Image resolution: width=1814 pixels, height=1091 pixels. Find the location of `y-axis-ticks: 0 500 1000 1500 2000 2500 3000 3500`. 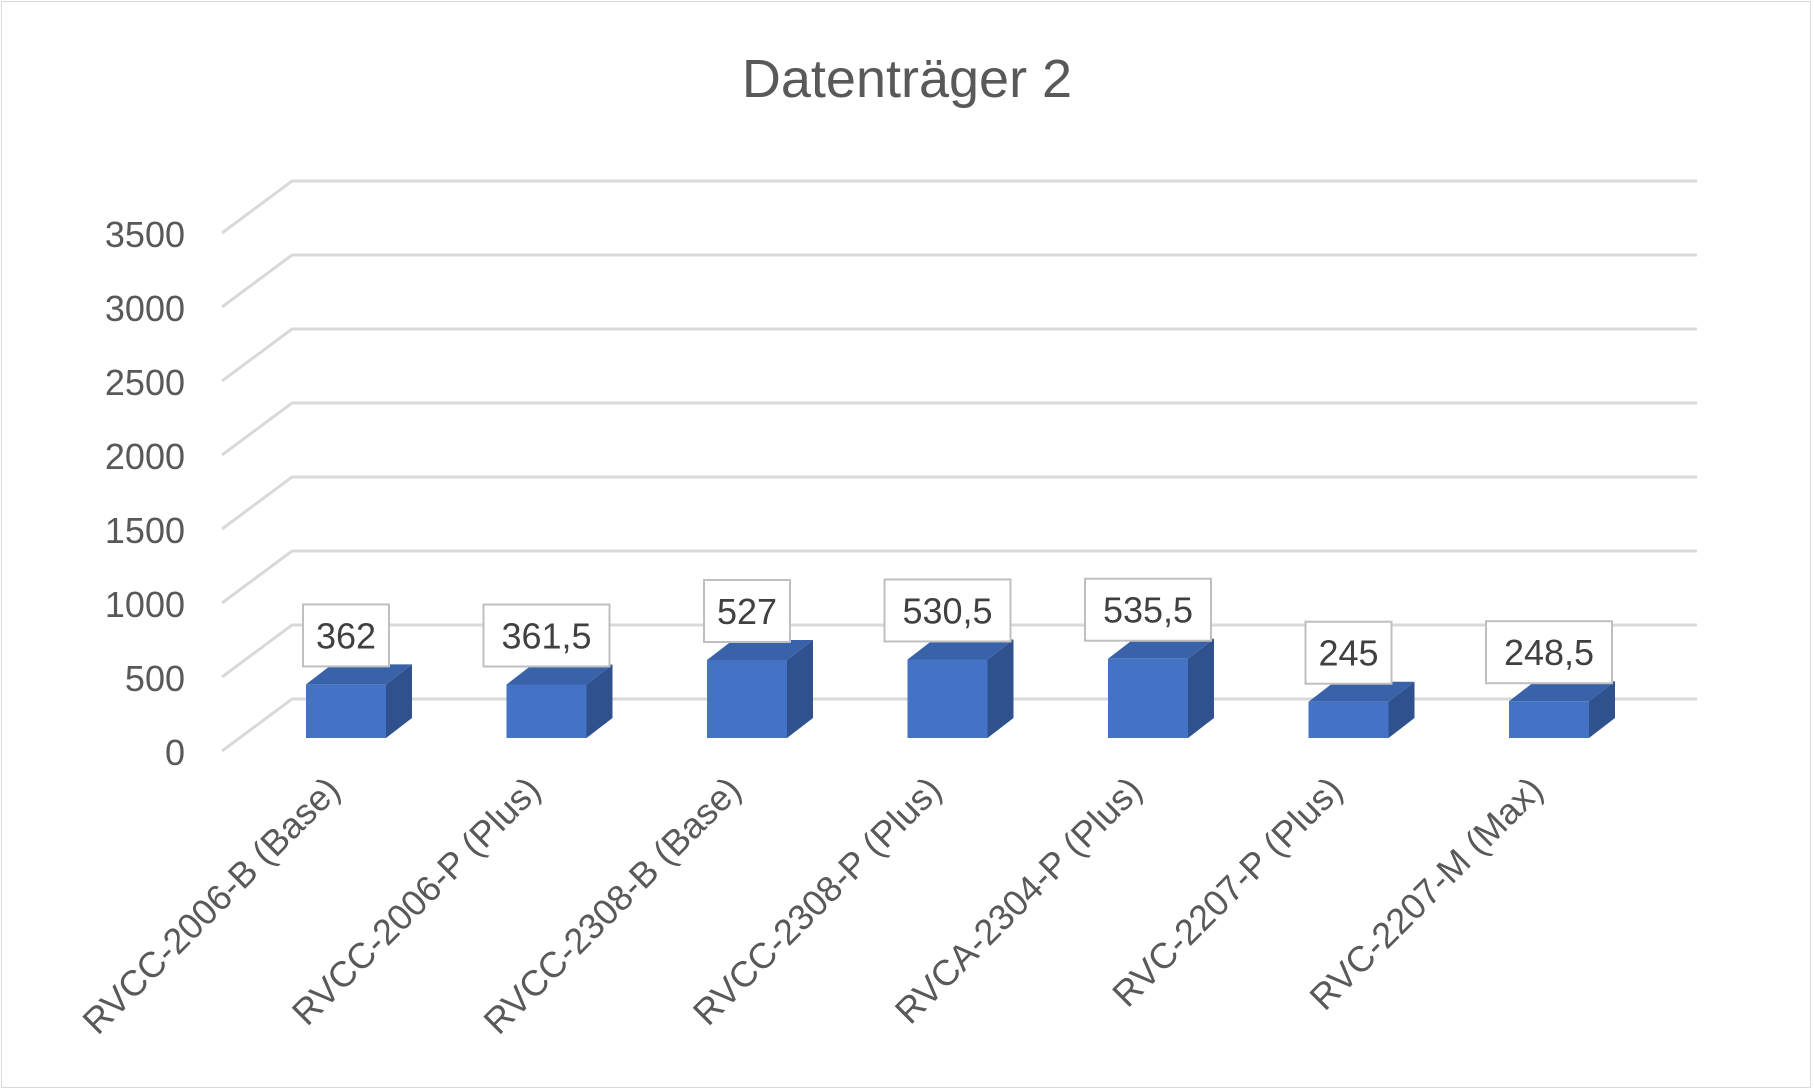

y-axis-ticks: 0 500 1000 1500 2000 2500 3000 3500 is located at coordinates (145, 493).